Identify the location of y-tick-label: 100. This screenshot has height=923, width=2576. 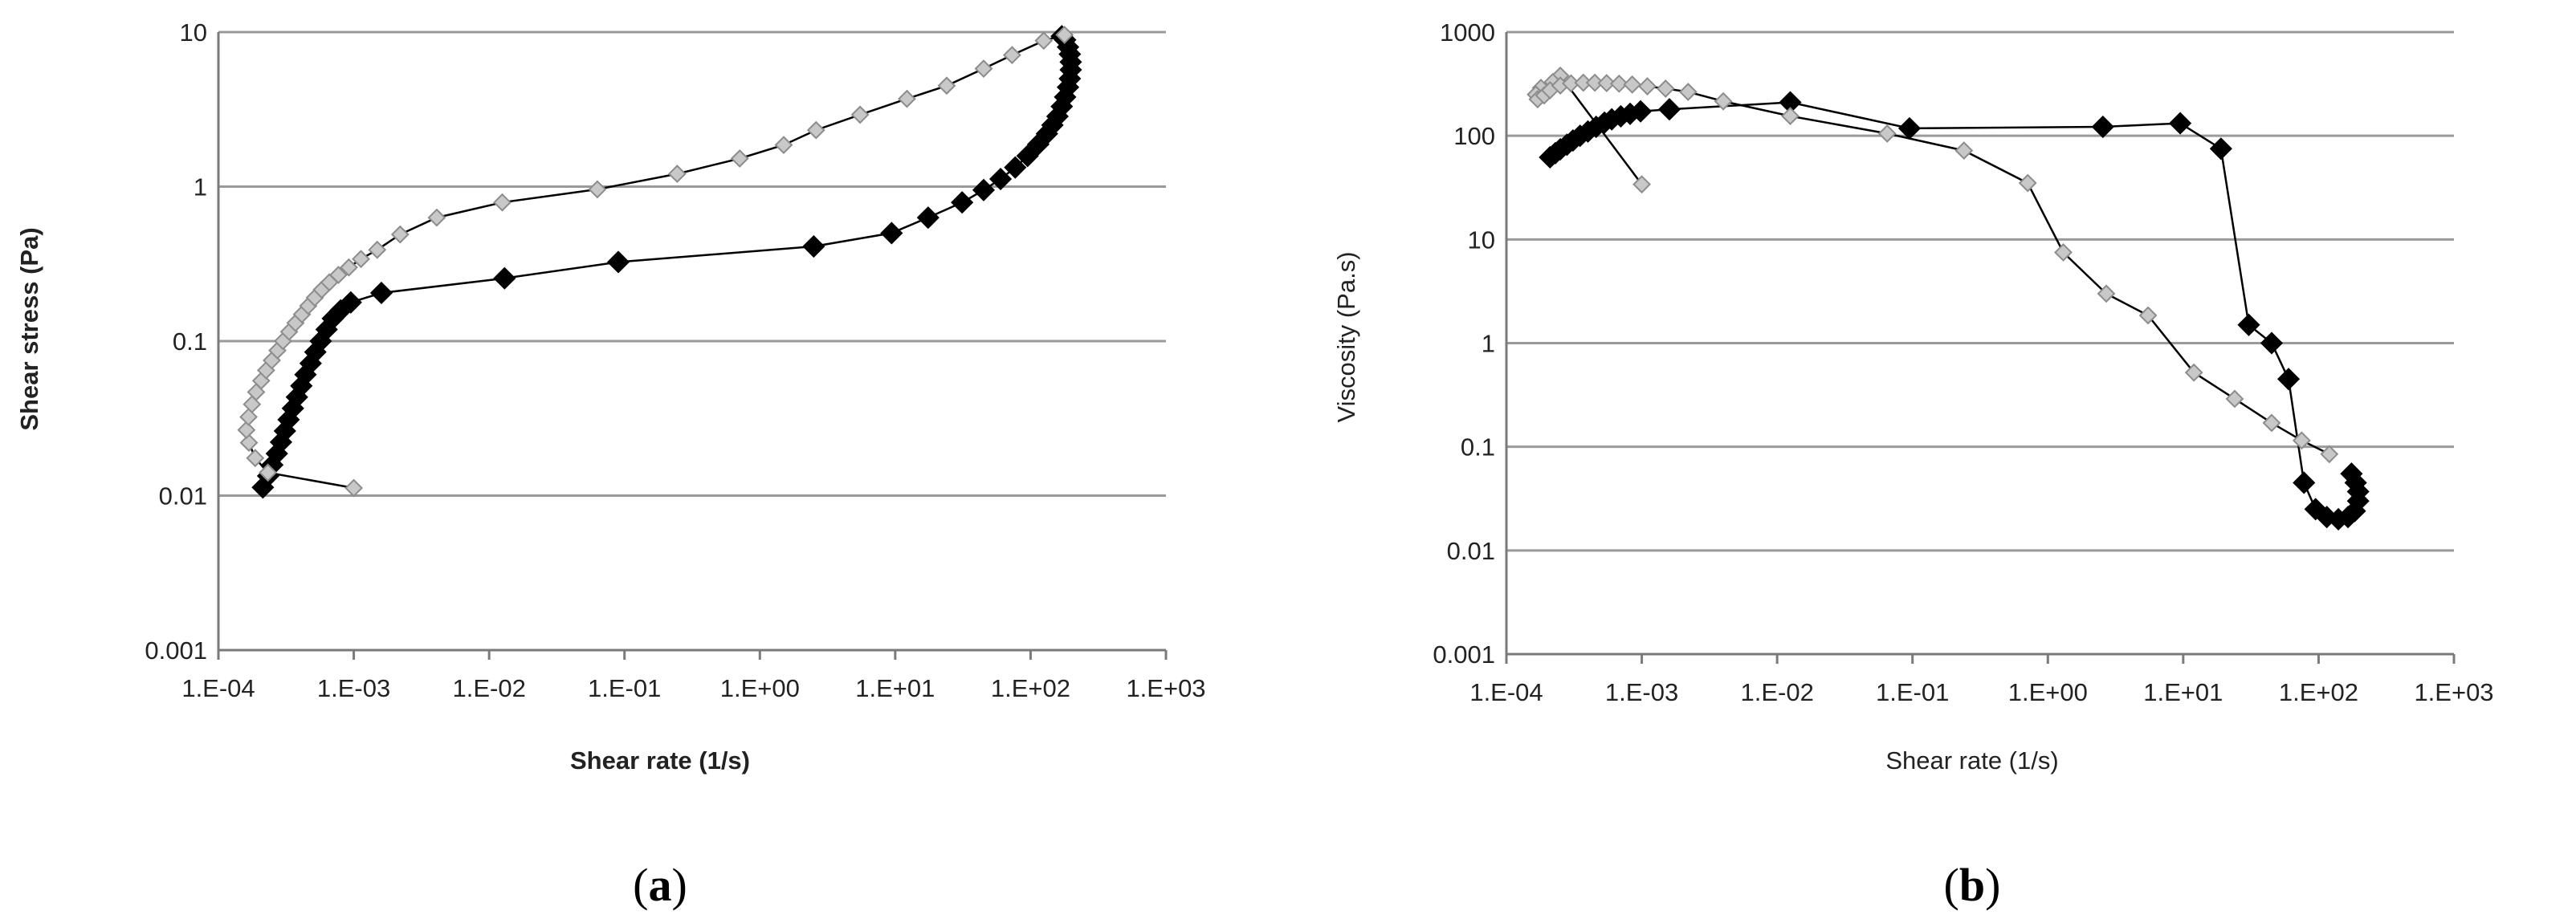
(1474, 136).